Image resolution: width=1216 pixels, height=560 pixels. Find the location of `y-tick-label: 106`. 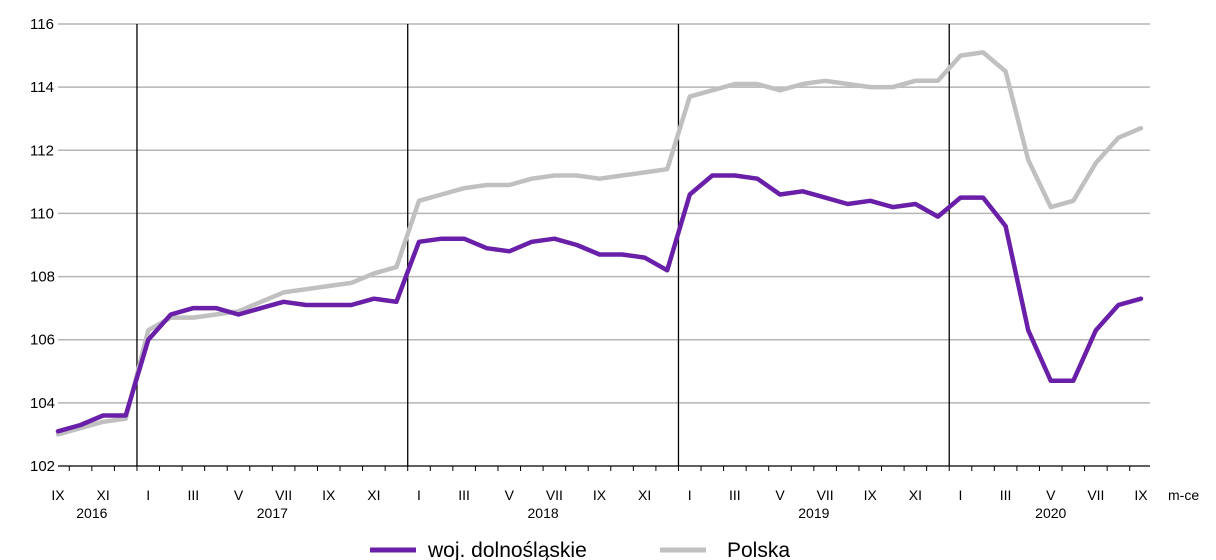

y-tick-label: 106 is located at coordinates (42, 340).